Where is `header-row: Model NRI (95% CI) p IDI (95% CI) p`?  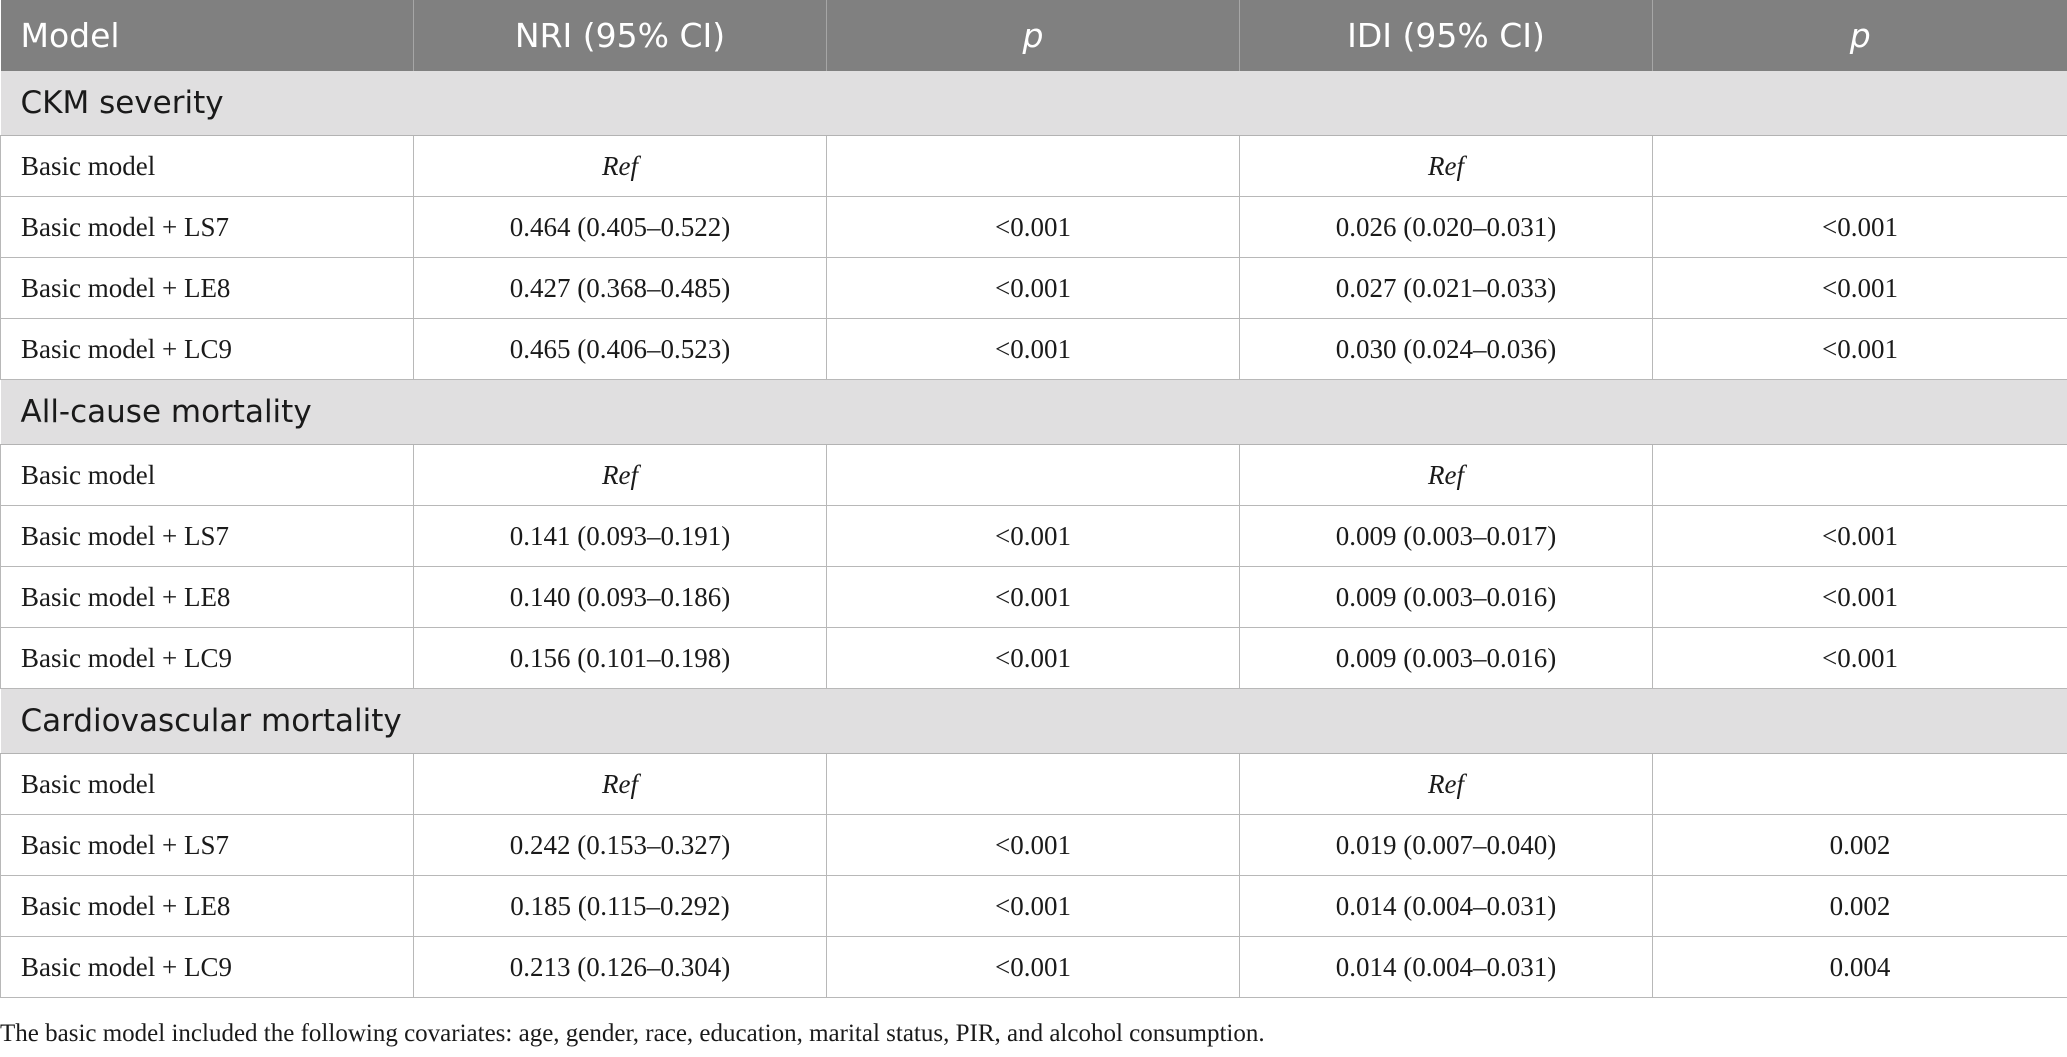 header-row: Model NRI (95% CI) p IDI (95% CI) p is located at coordinates (1033, 35).